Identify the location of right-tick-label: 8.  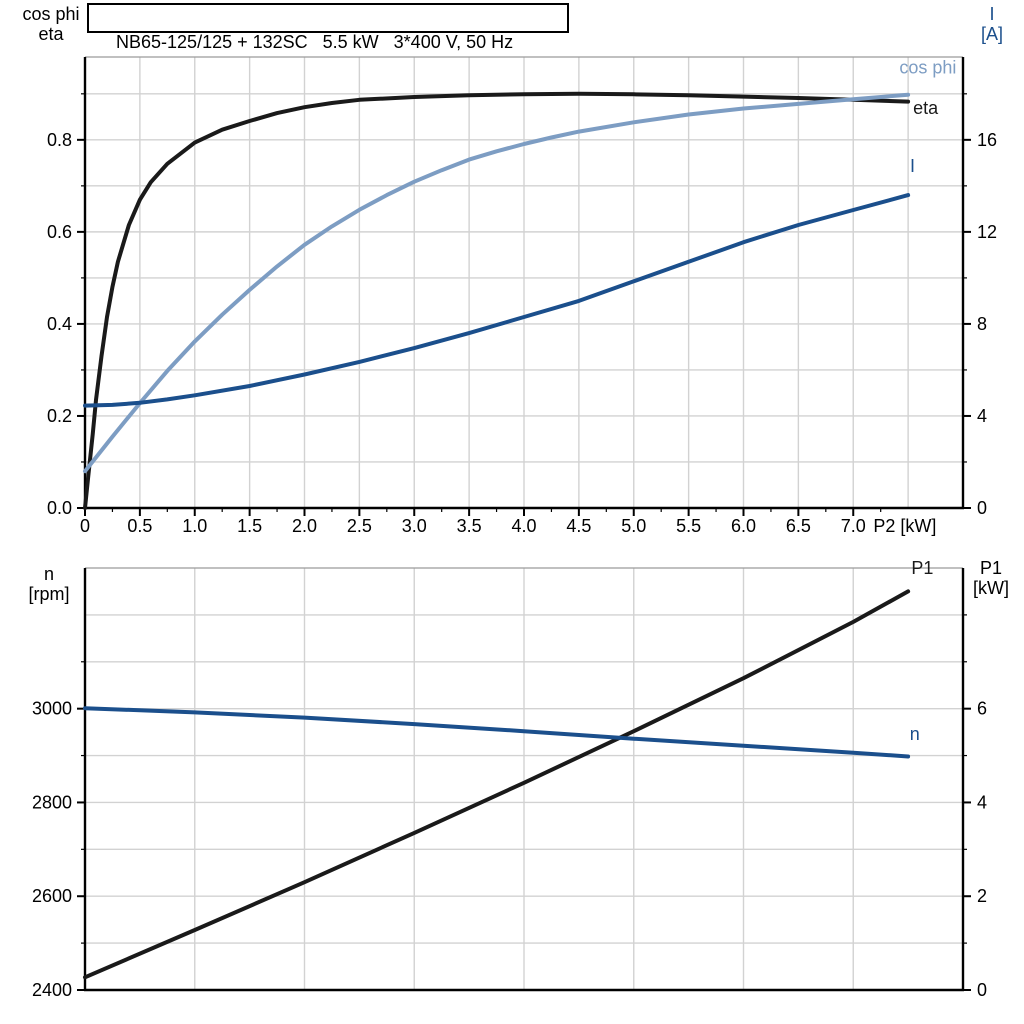
(982, 324).